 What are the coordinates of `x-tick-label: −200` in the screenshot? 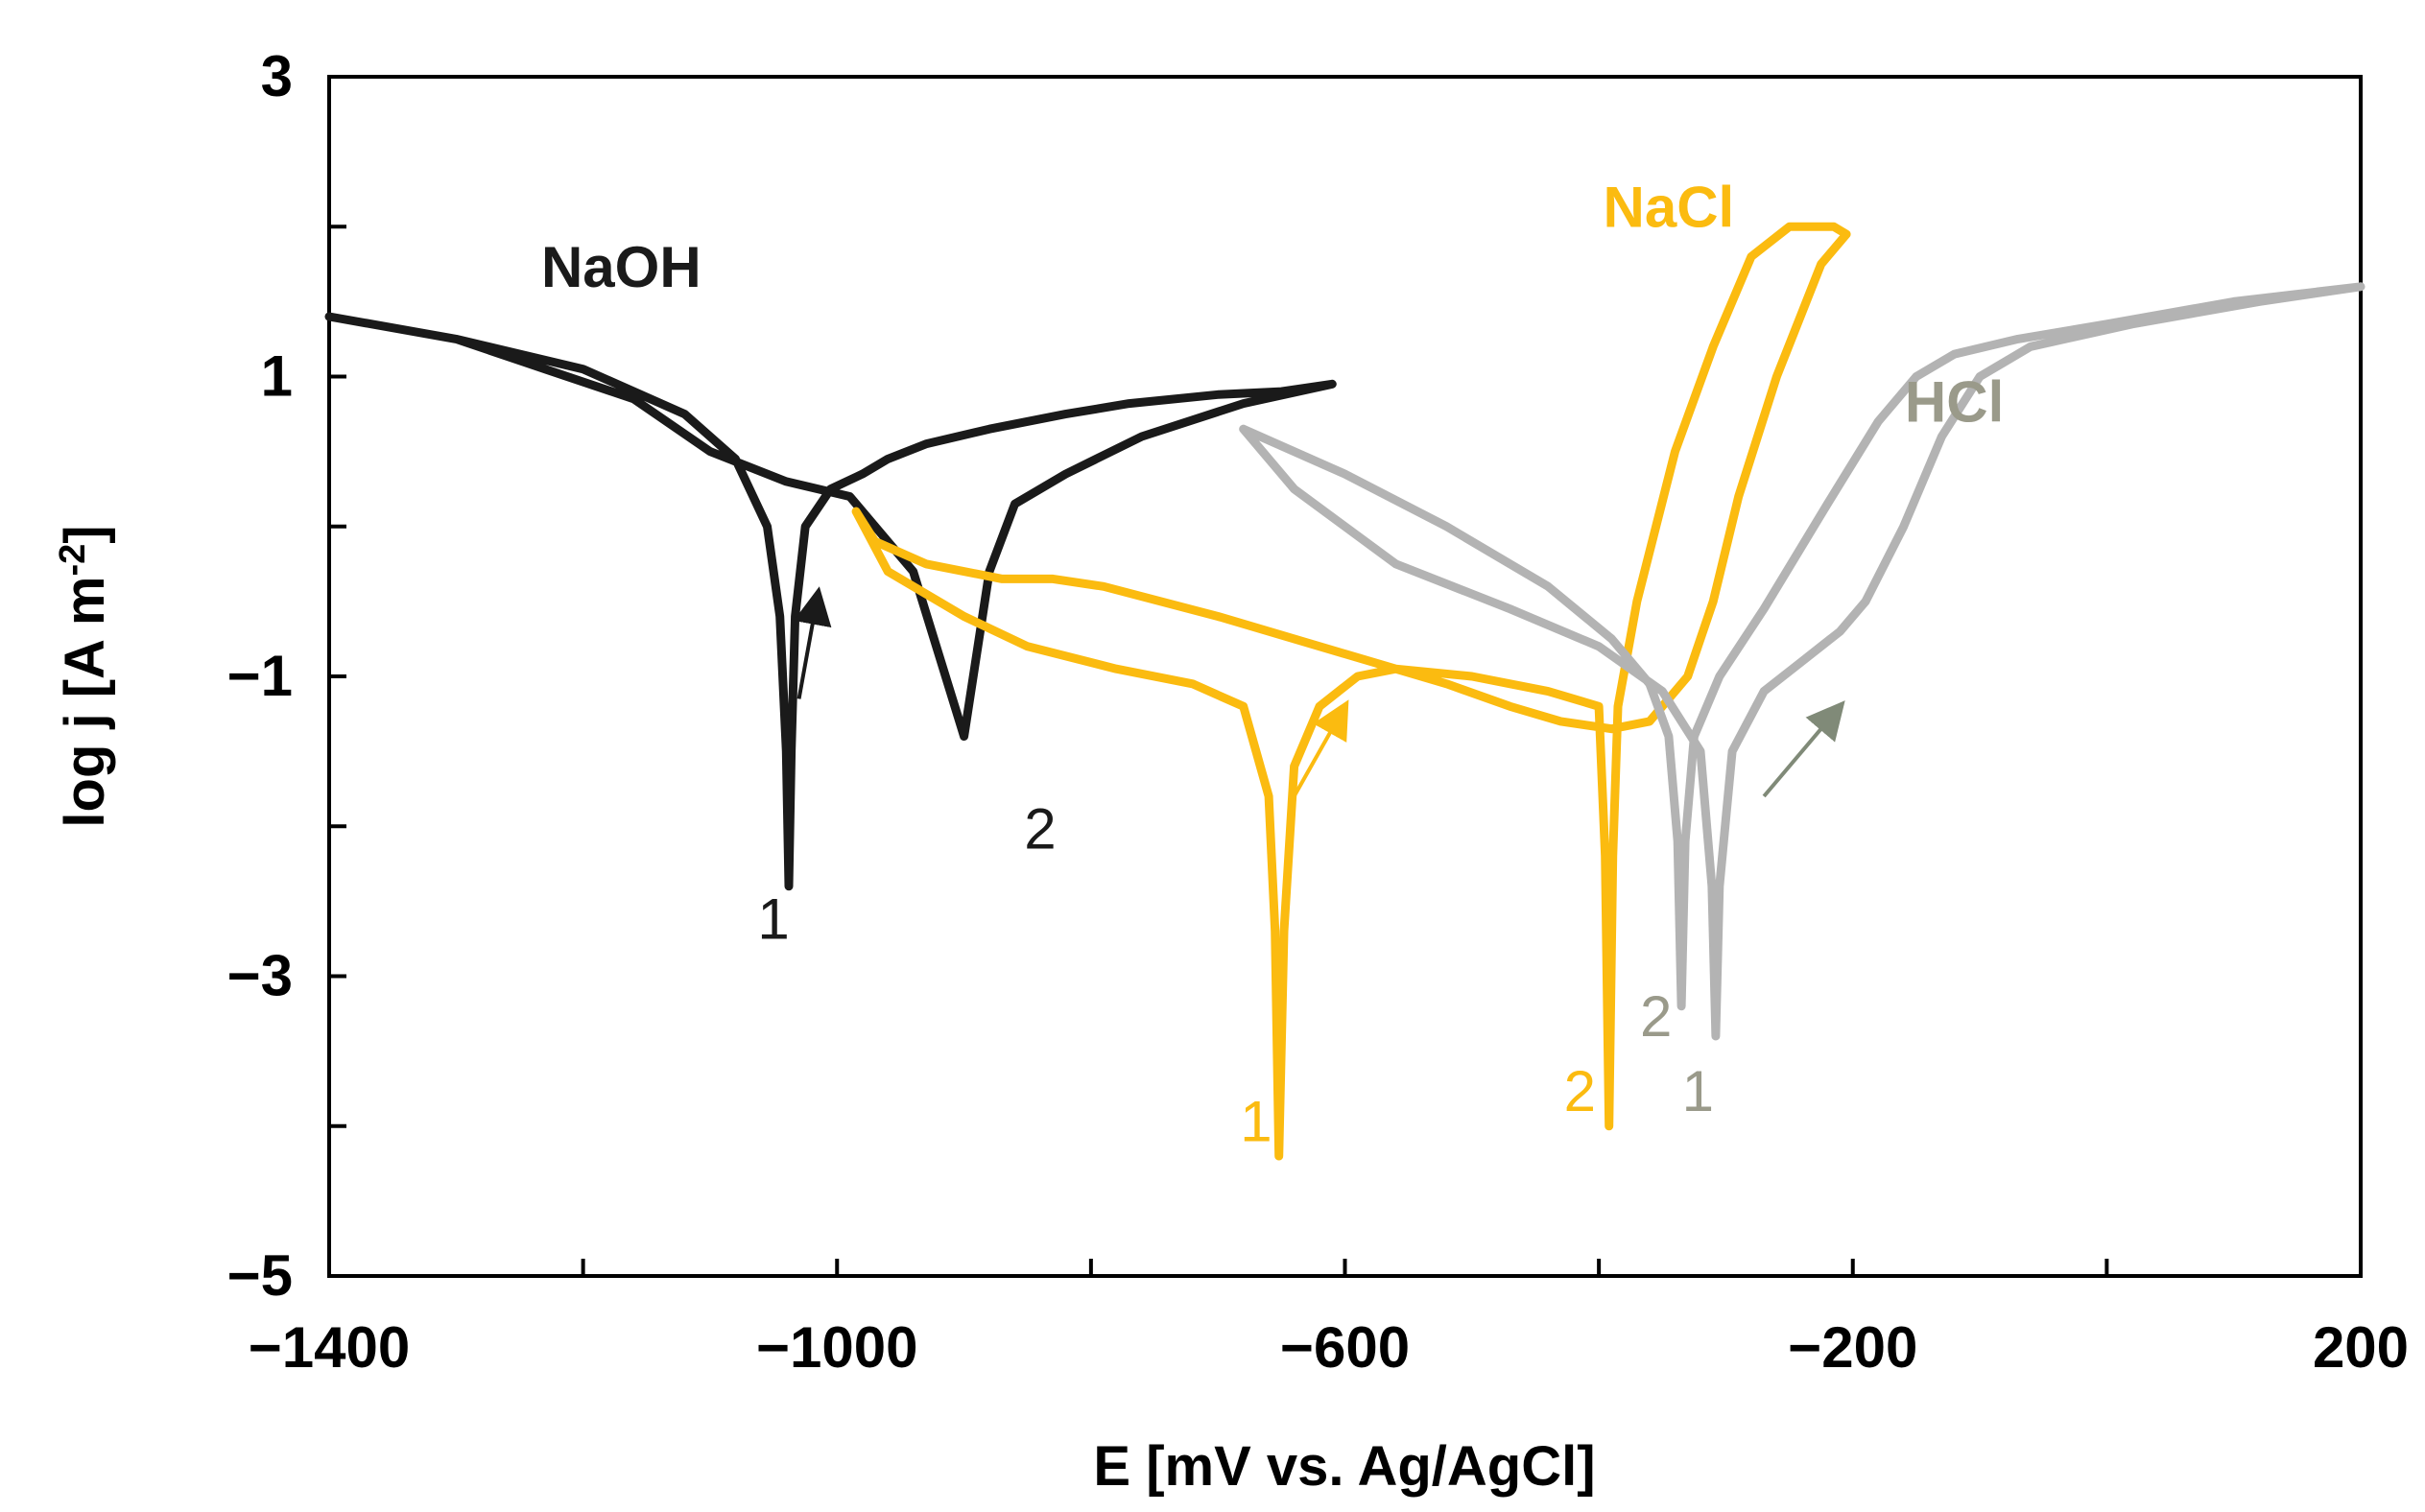 It's located at (1852, 1347).